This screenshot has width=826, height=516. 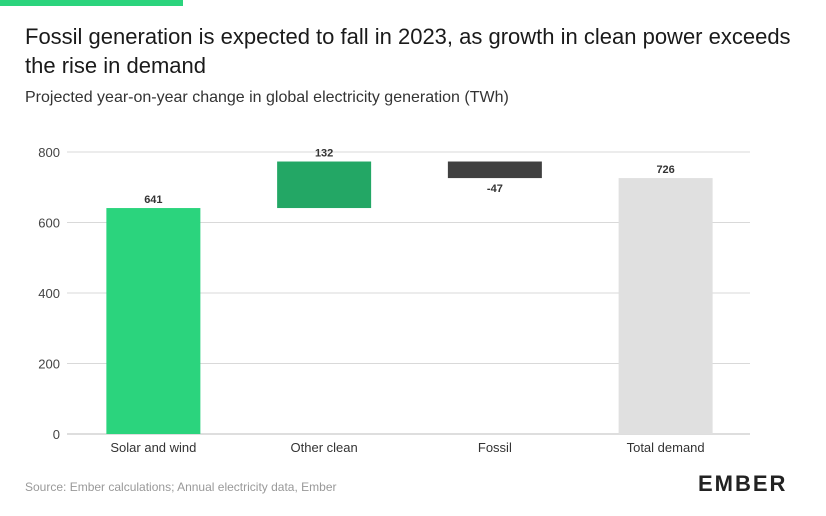 I want to click on y-tick-label: 0, so click(x=56, y=434).